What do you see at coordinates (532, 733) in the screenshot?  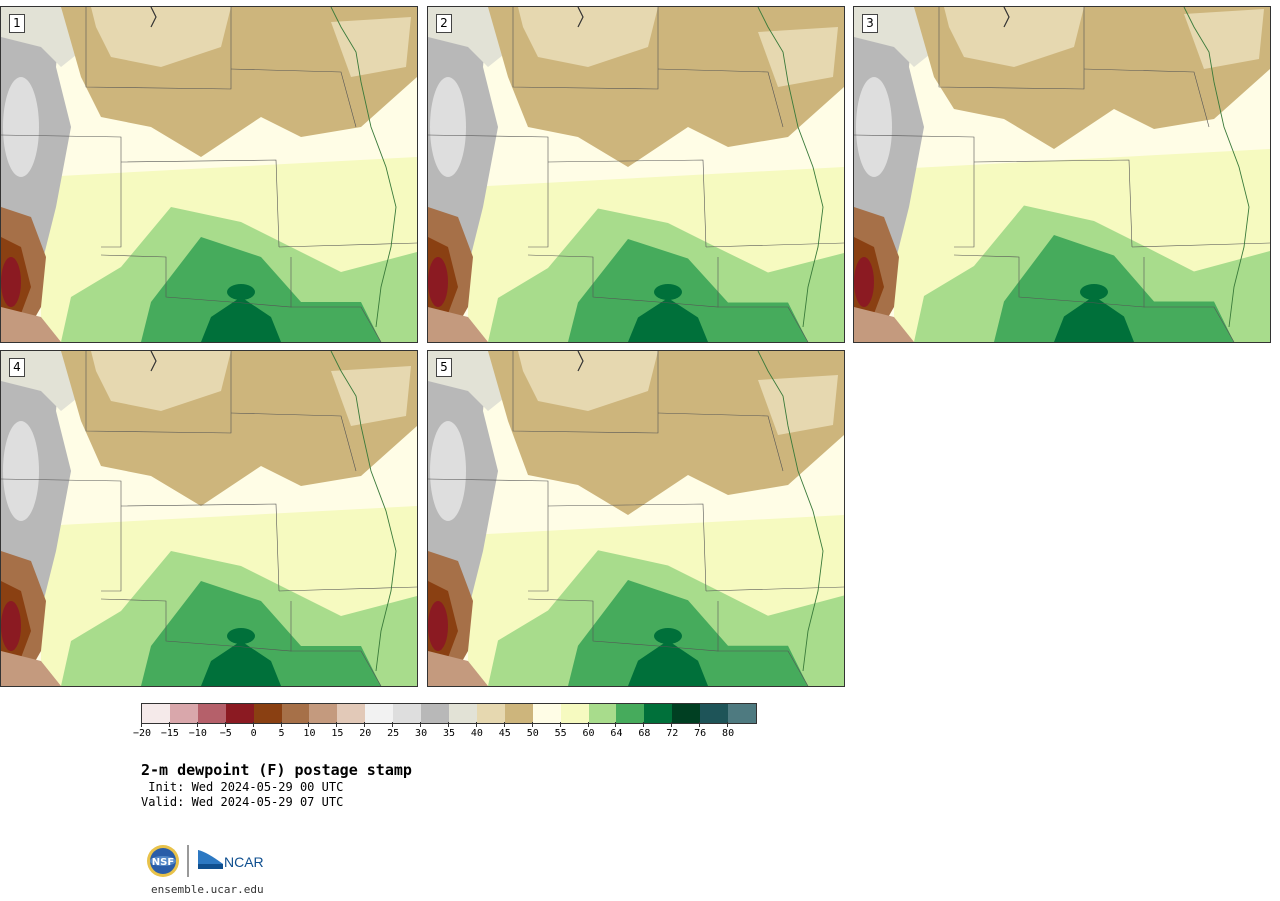 I see `colorbar-tick-label: 50` at bounding box center [532, 733].